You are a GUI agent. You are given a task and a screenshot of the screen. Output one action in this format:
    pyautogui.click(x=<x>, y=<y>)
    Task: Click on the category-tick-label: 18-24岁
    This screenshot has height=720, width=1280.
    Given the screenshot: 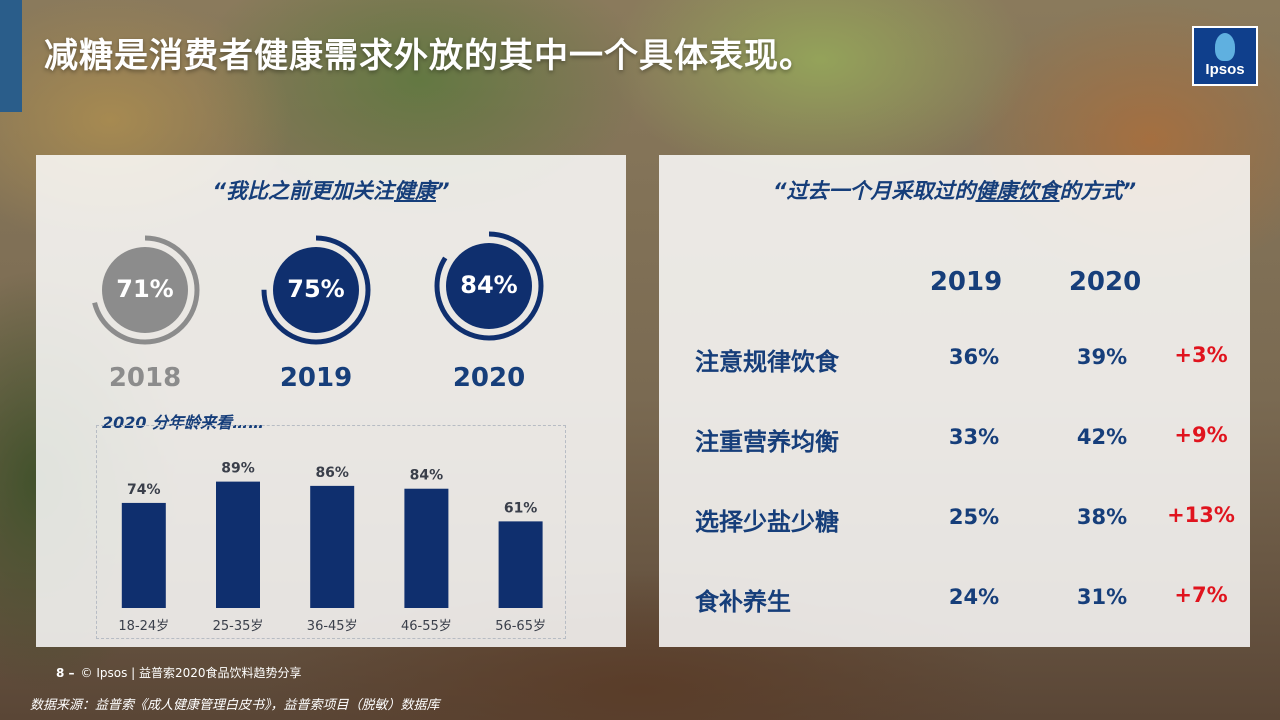 What is the action you would take?
    pyautogui.click(x=143, y=626)
    